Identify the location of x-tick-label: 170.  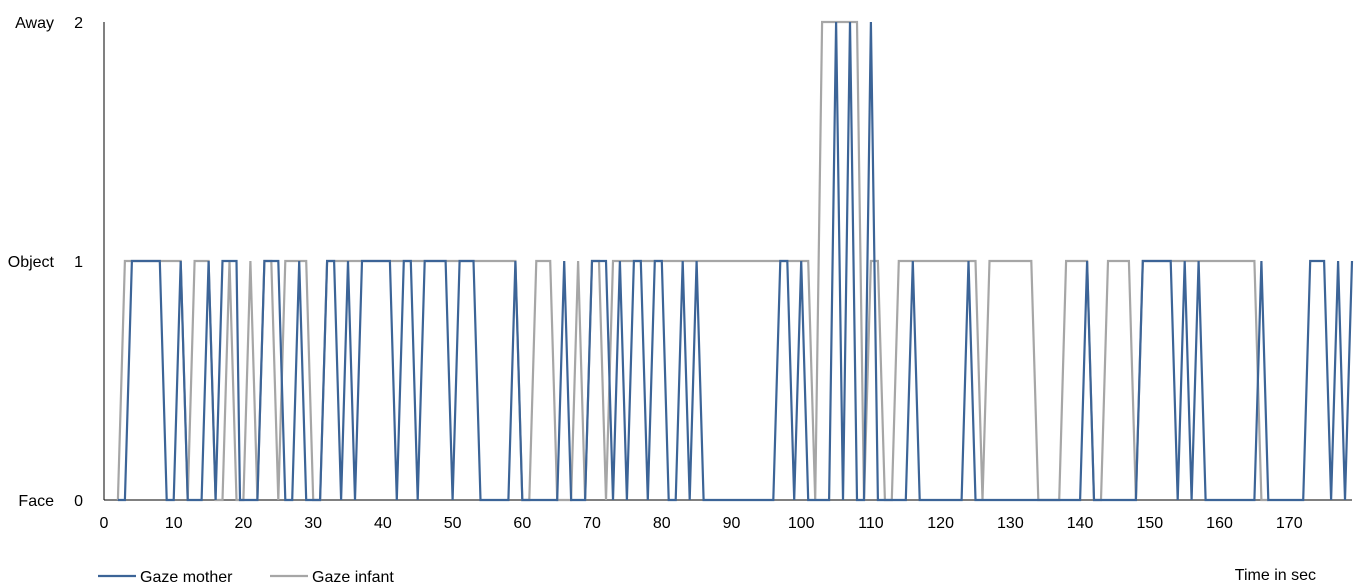
(1289, 523).